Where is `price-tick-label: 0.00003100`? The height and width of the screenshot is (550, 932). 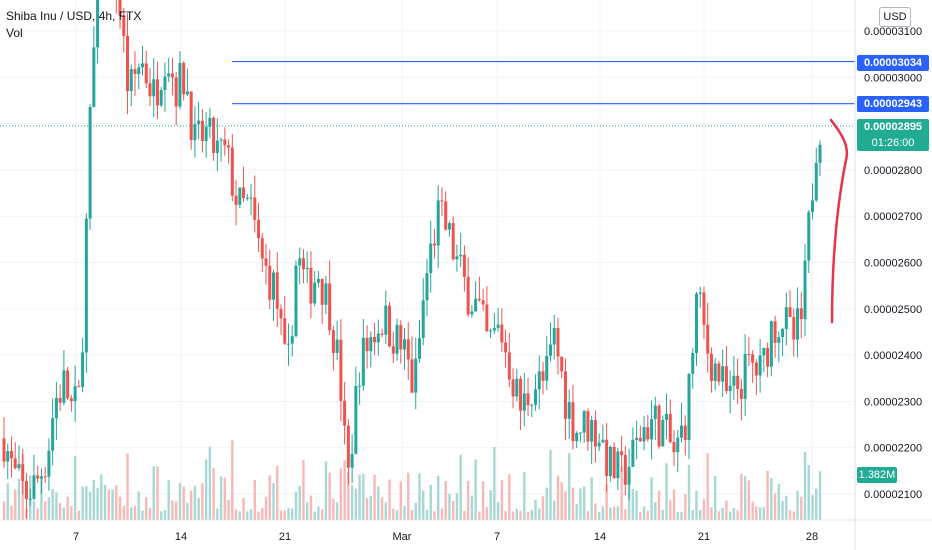
price-tick-label: 0.00003100 is located at coordinates (893, 32).